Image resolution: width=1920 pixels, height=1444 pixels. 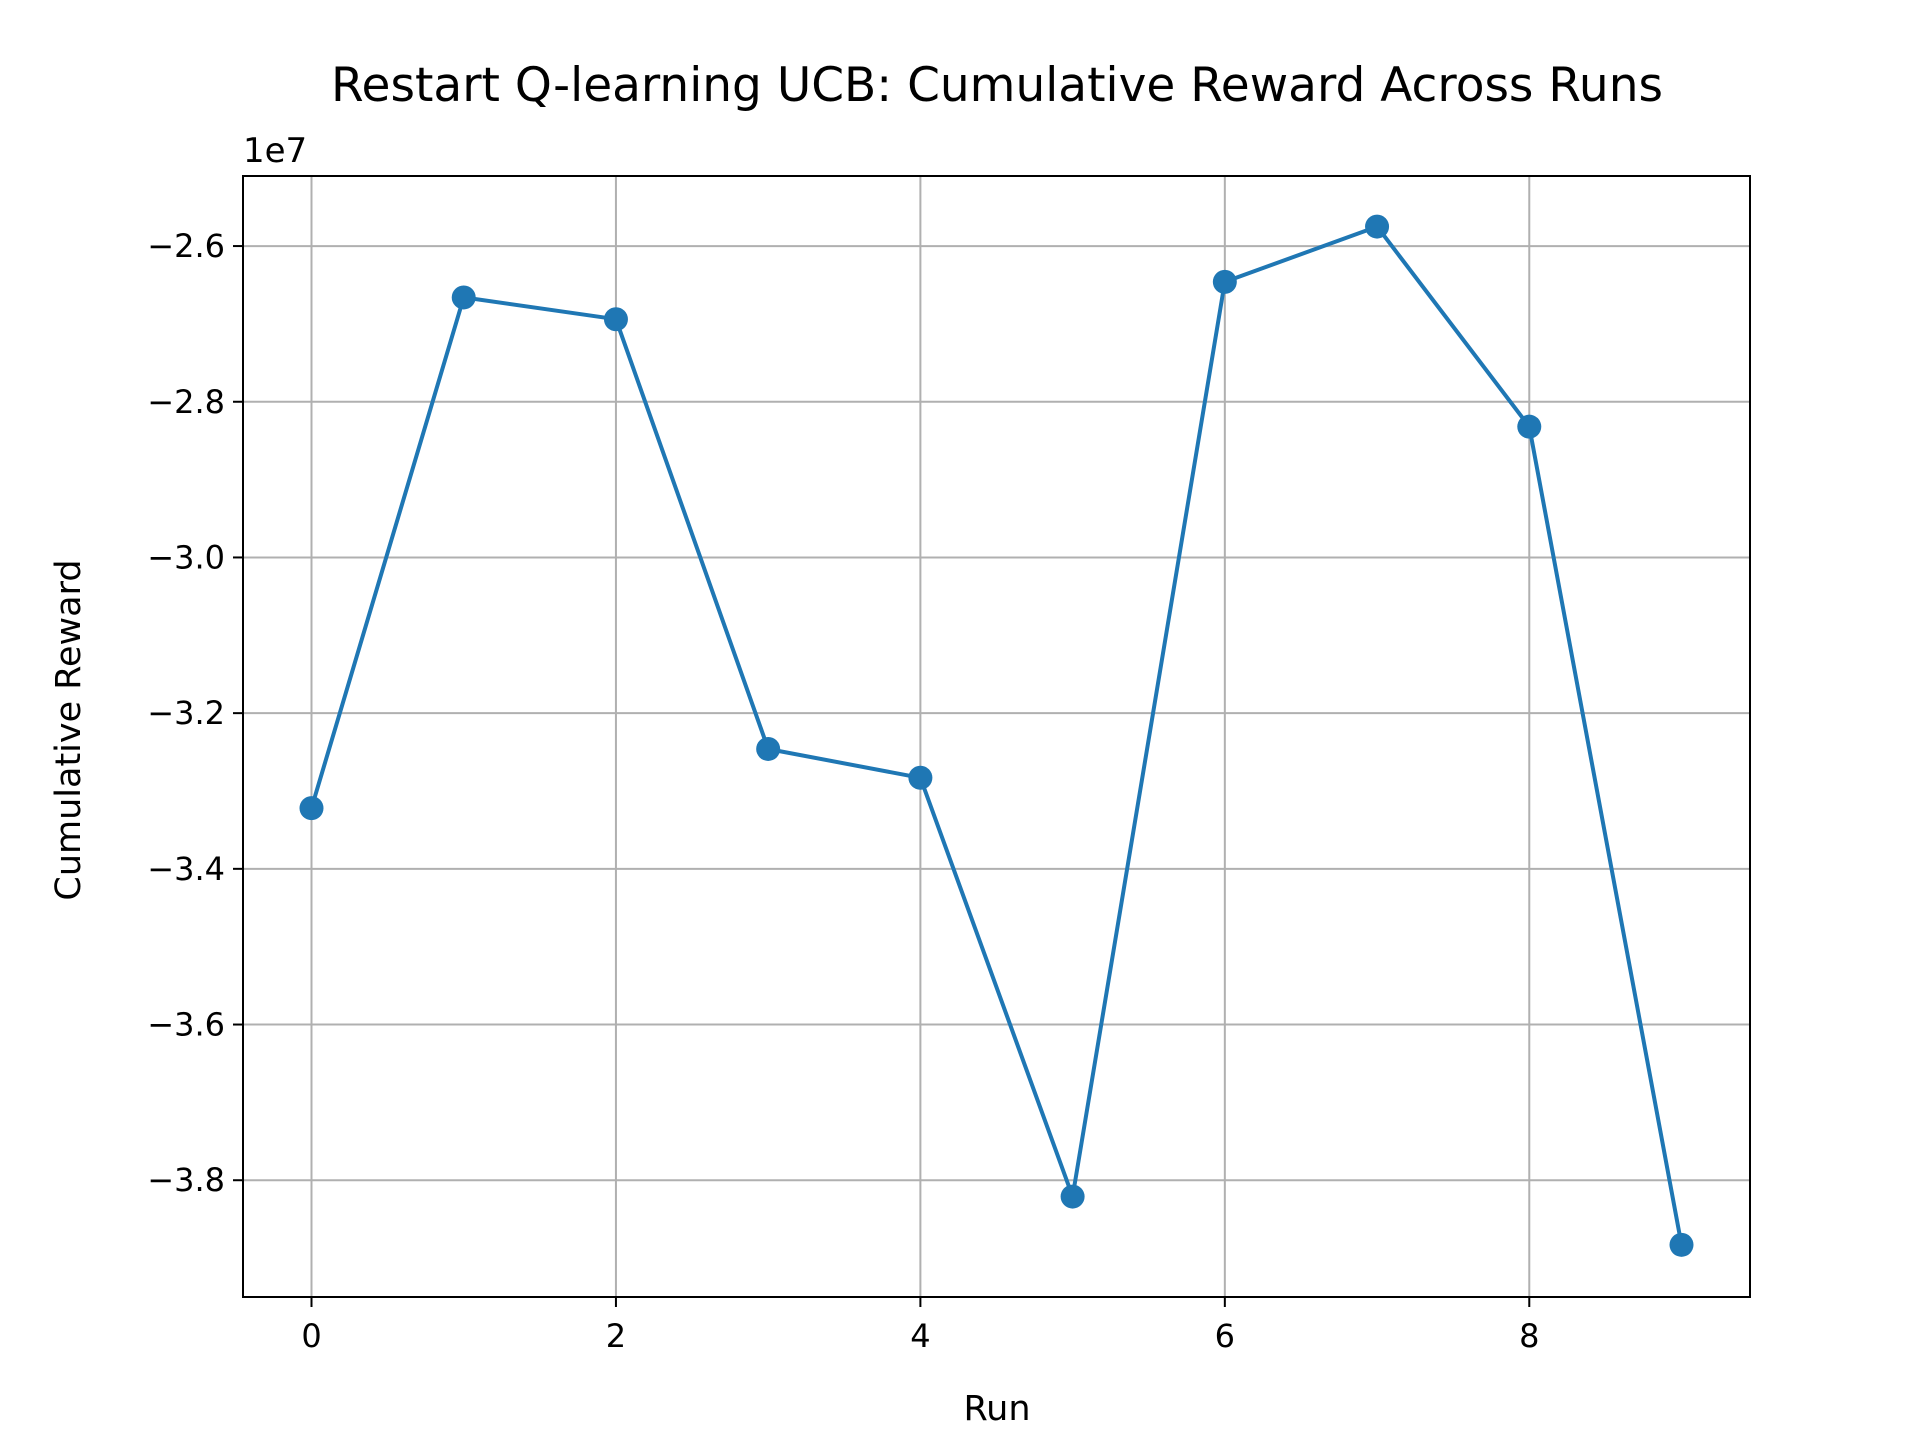 What do you see at coordinates (186, 402) in the screenshot?
I see `y-tick-label: −2.8` at bounding box center [186, 402].